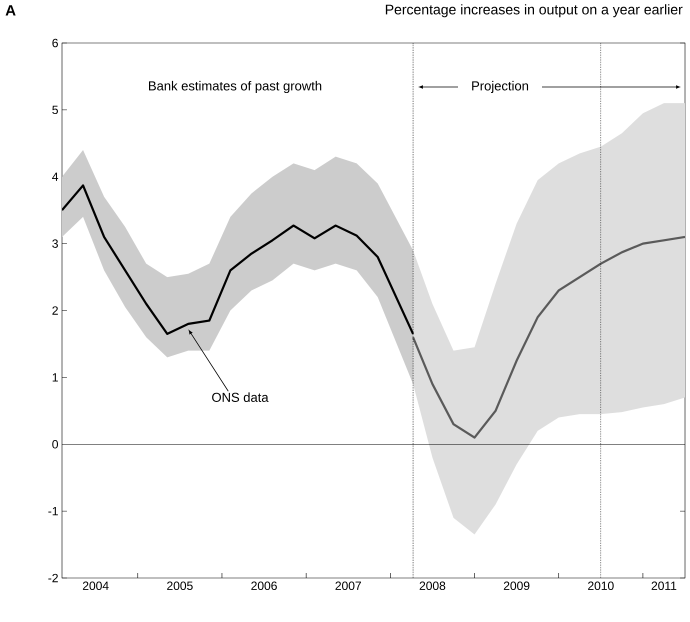  What do you see at coordinates (433, 586) in the screenshot?
I see `x-tick-label: 2008` at bounding box center [433, 586].